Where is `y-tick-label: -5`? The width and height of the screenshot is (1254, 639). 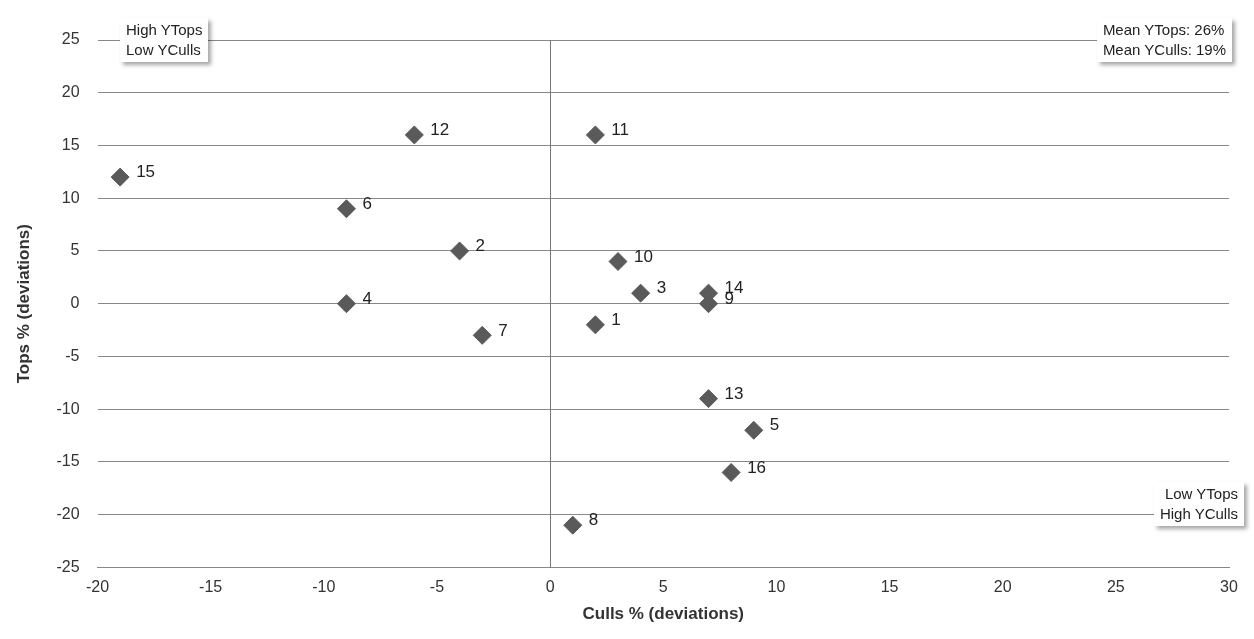 y-tick-label: -5 is located at coordinates (72, 355).